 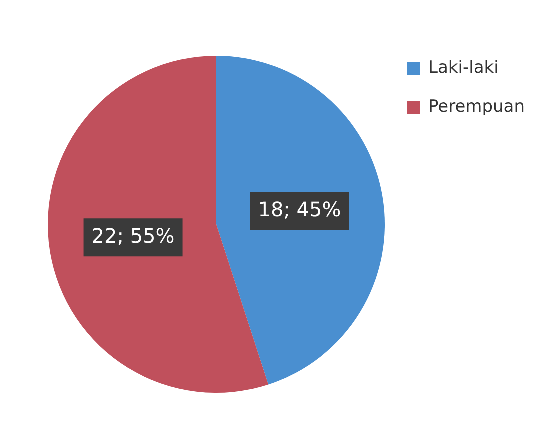 What do you see at coordinates (477, 106) in the screenshot?
I see `legend-label: Perempuan` at bounding box center [477, 106].